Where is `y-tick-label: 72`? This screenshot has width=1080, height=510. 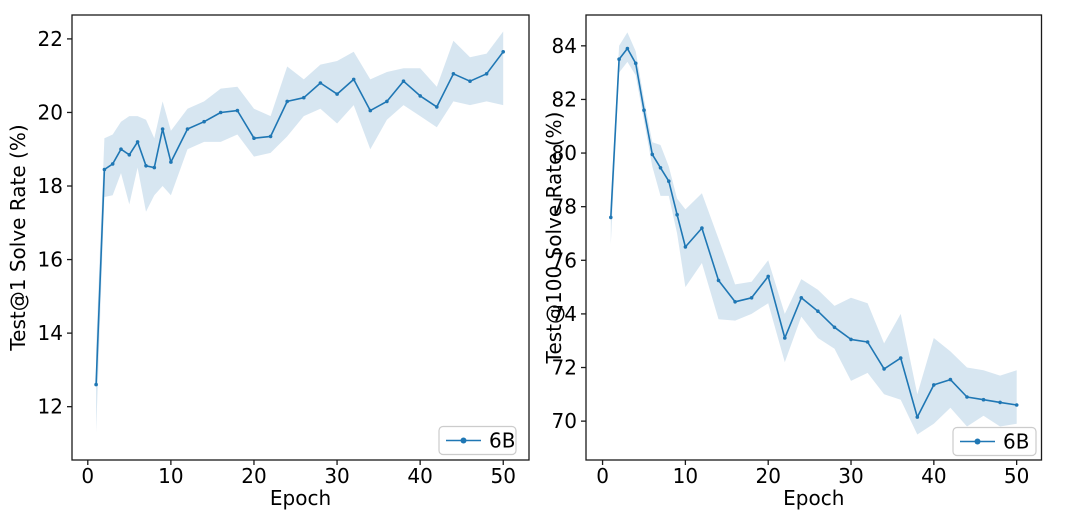 y-tick-label: 72 is located at coordinates (564, 368).